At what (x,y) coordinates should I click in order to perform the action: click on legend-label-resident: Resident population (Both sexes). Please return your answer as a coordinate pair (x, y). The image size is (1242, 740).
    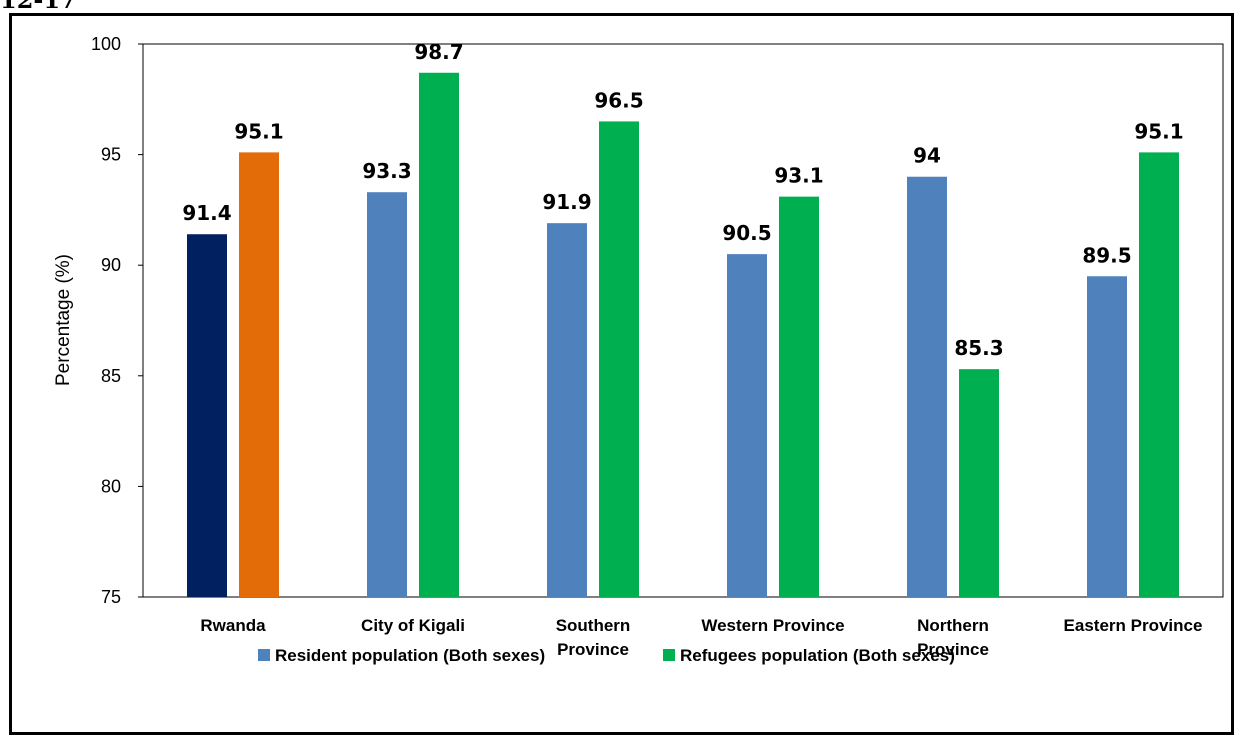
    Looking at the image, I should click on (410, 655).